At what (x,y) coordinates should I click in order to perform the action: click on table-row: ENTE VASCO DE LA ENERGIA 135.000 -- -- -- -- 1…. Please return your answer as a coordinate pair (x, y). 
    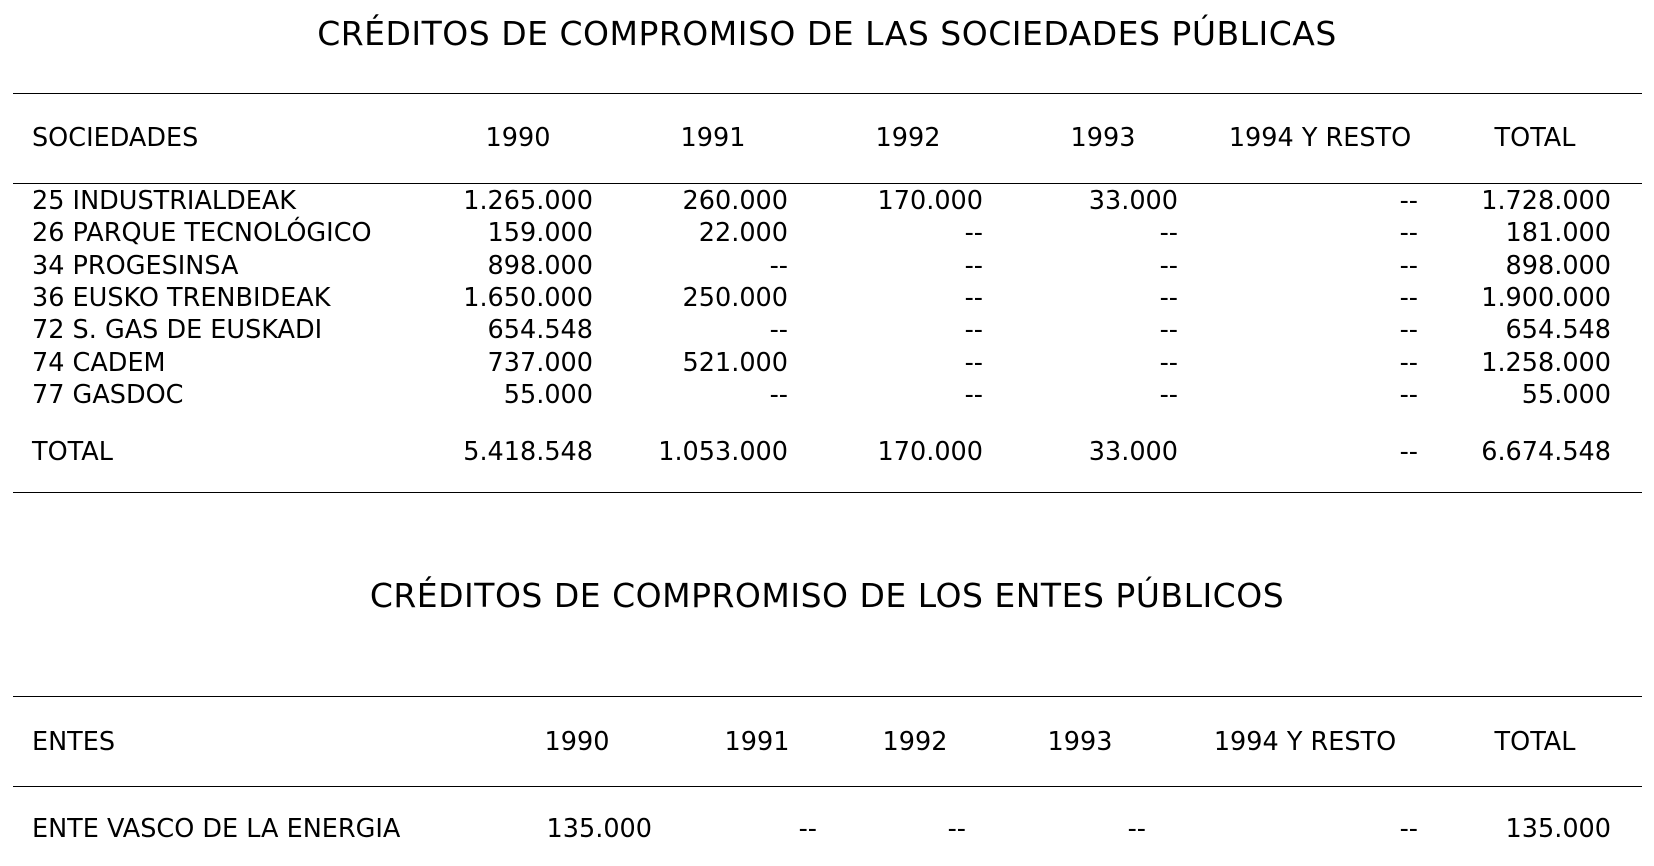
    Looking at the image, I should click on (827, 829).